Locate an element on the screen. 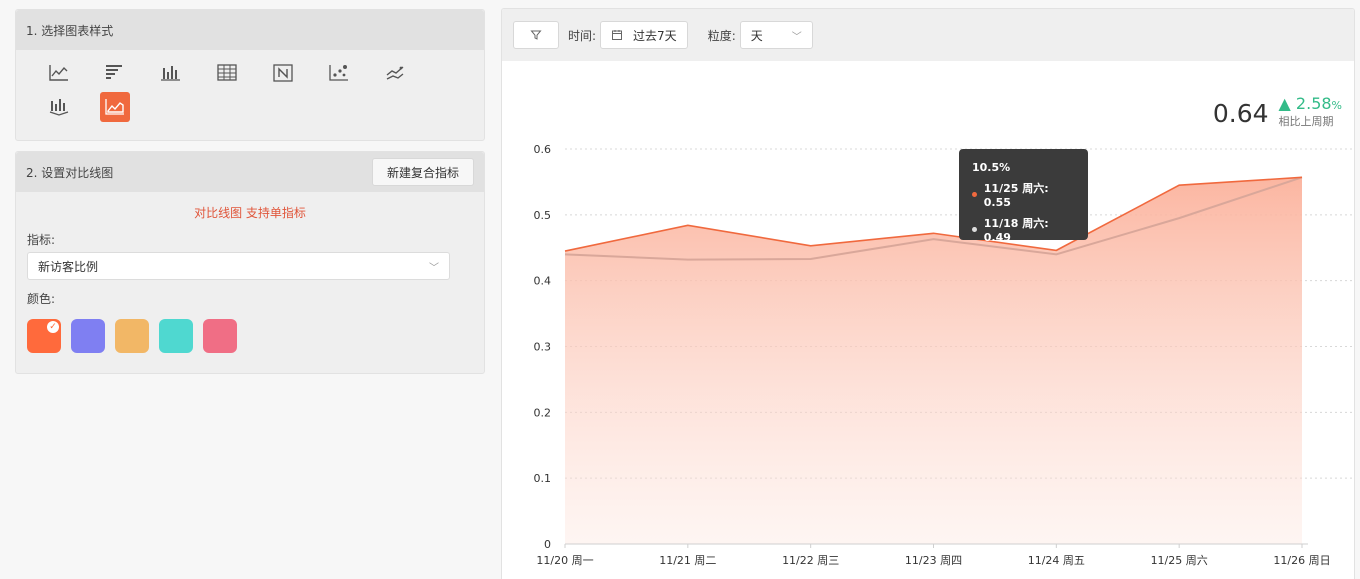  number-card-icon is located at coordinates (283, 73).